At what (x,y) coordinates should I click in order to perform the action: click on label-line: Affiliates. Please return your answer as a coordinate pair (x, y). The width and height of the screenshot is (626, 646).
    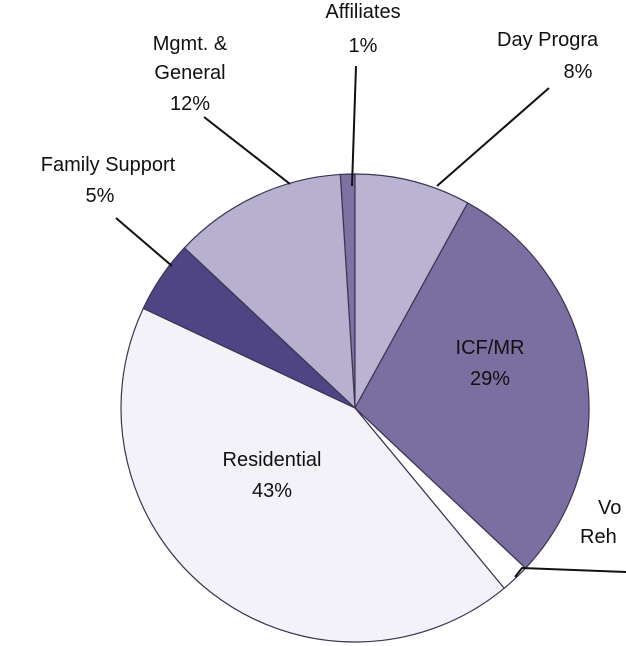
    Looking at the image, I should click on (362, 12).